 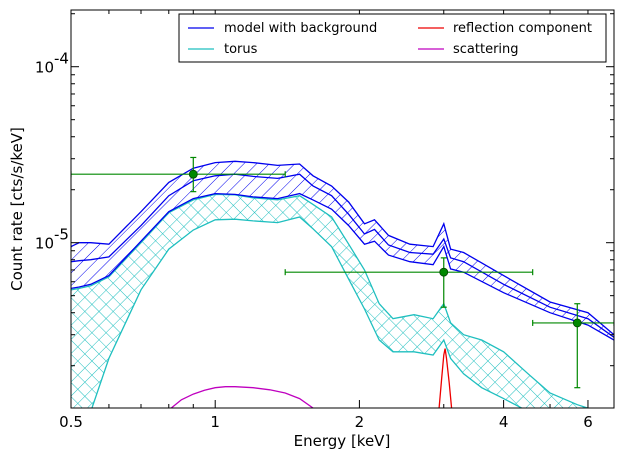 What do you see at coordinates (44, 244) in the screenshot?
I see `y-tick-label-0: 10` at bounding box center [44, 244].